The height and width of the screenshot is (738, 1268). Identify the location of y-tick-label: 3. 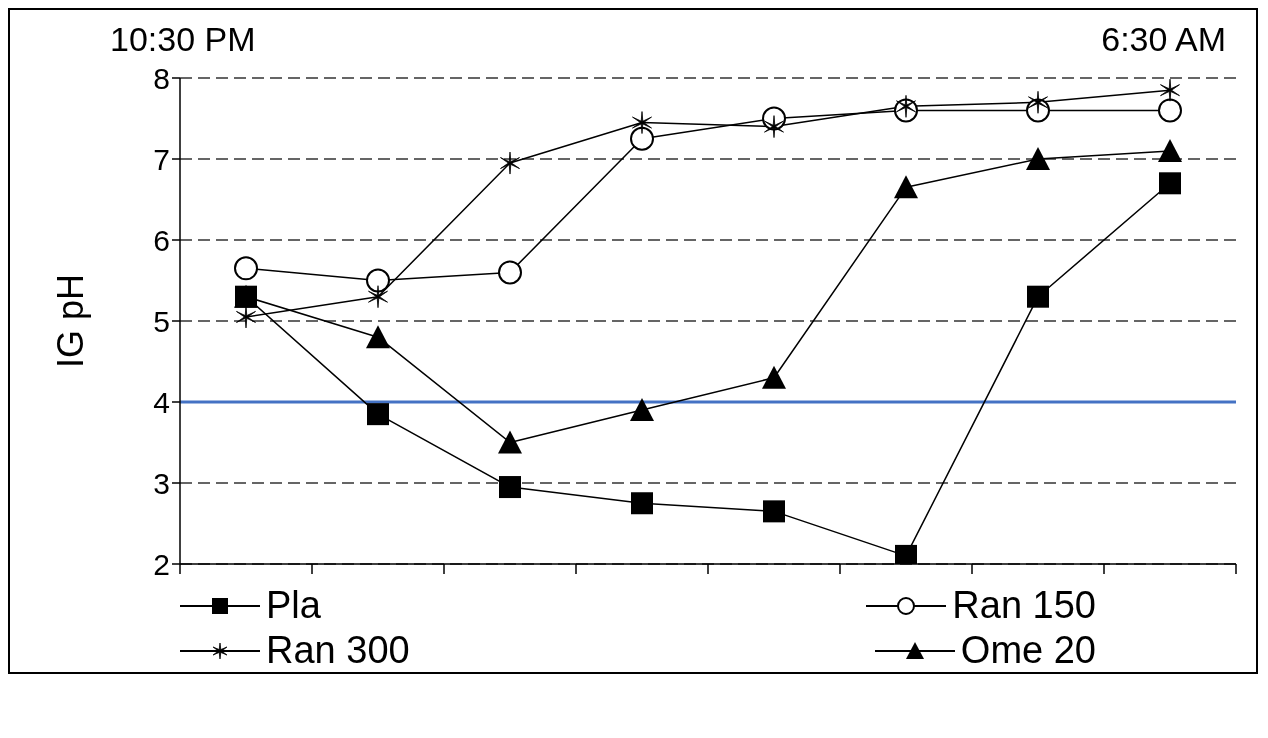
(161, 483).